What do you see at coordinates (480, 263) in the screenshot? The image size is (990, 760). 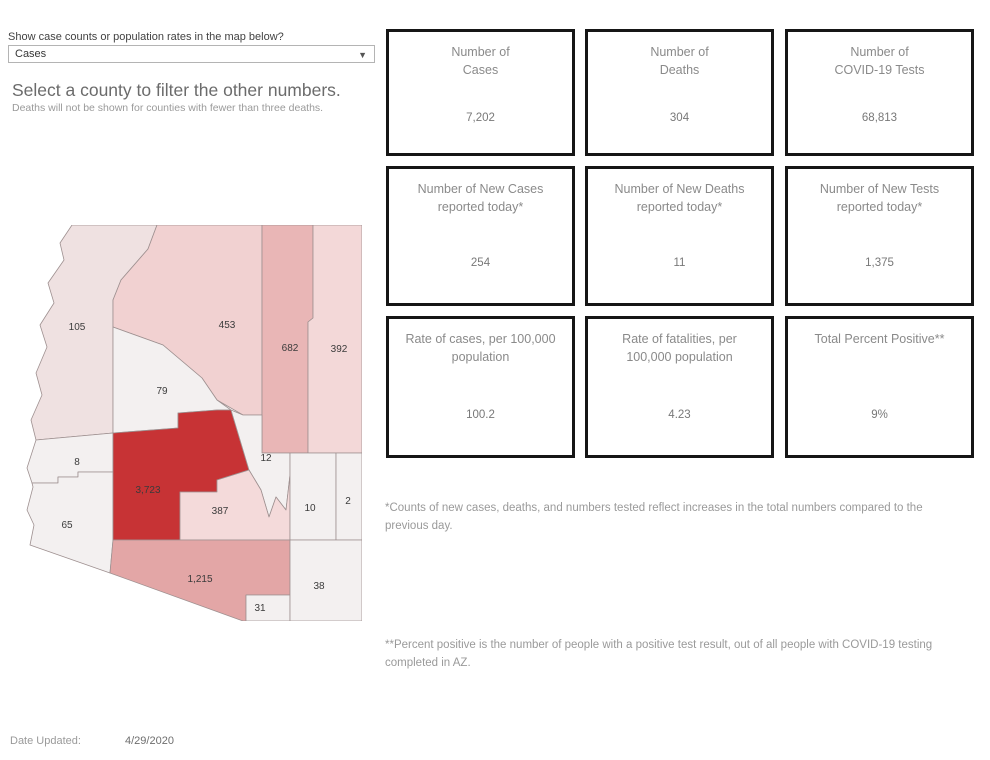 I see `kpi-value: 254` at bounding box center [480, 263].